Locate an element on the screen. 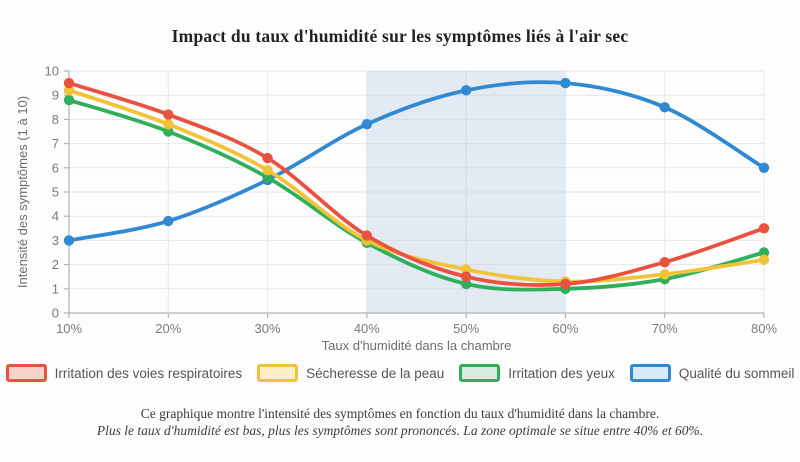 The height and width of the screenshot is (462, 800). y-tick-label: 9 is located at coordinates (55, 95).